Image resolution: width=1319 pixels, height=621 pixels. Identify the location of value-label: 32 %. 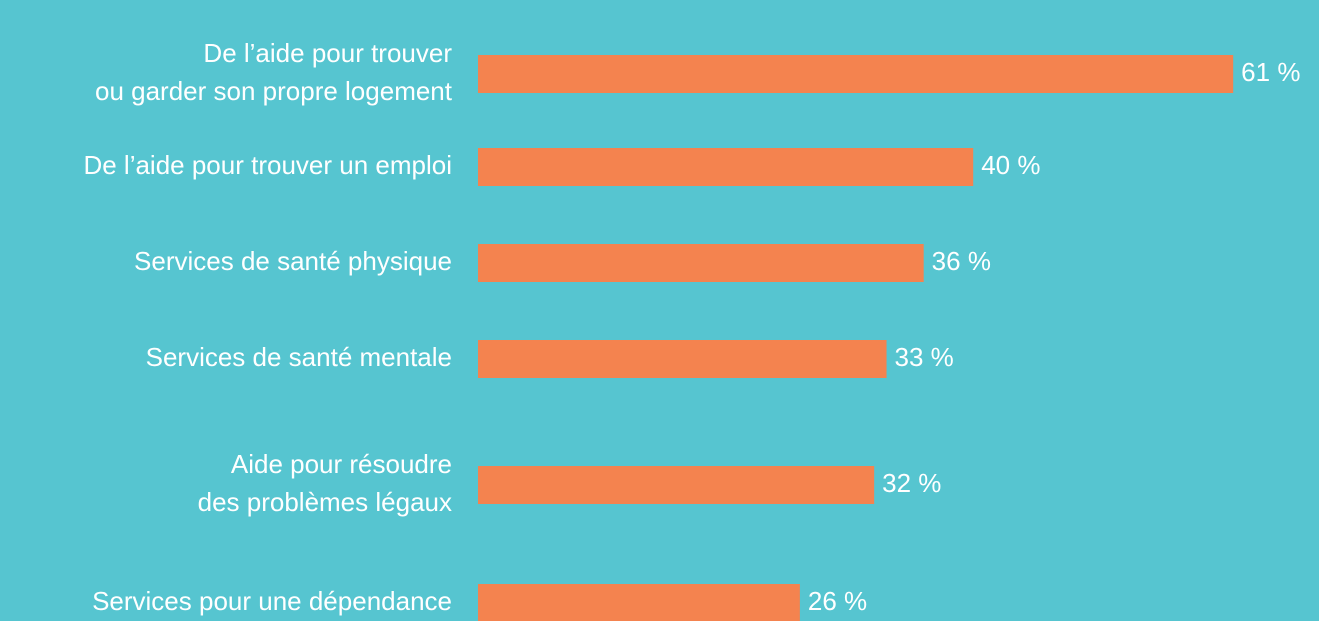
(911, 483).